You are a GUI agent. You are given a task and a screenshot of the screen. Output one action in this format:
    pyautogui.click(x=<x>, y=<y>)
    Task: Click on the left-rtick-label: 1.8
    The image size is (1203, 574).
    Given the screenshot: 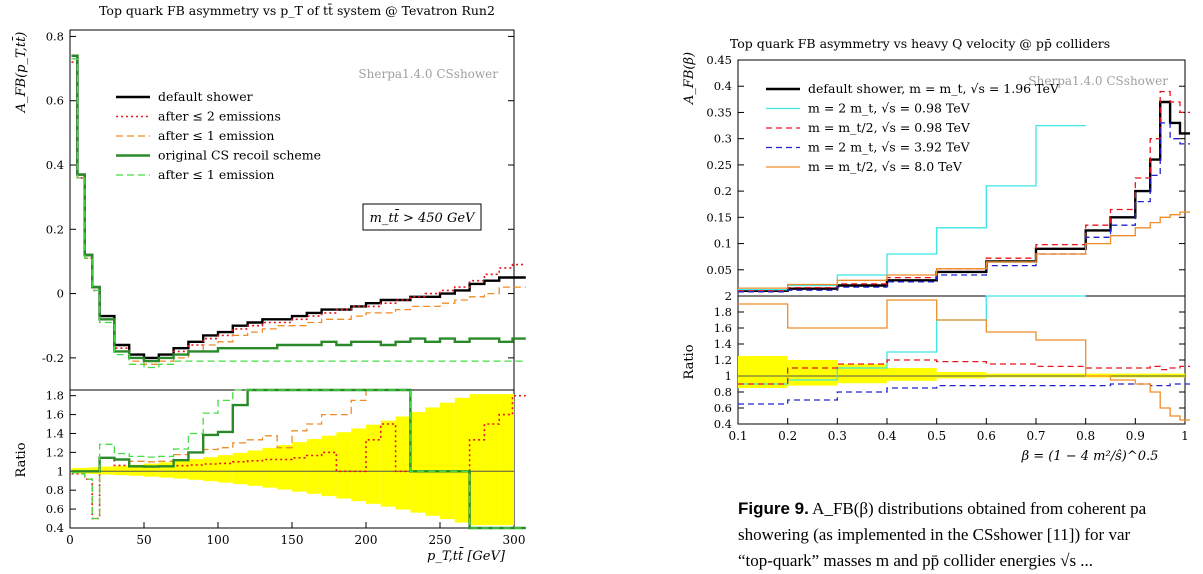 What is the action you would take?
    pyautogui.click(x=55, y=396)
    